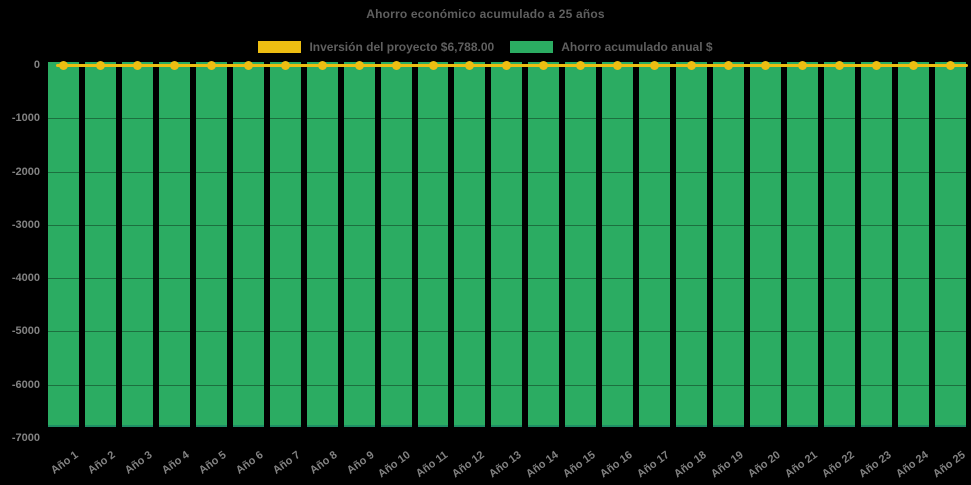  I want to click on legend-swatch-investment, so click(280, 47).